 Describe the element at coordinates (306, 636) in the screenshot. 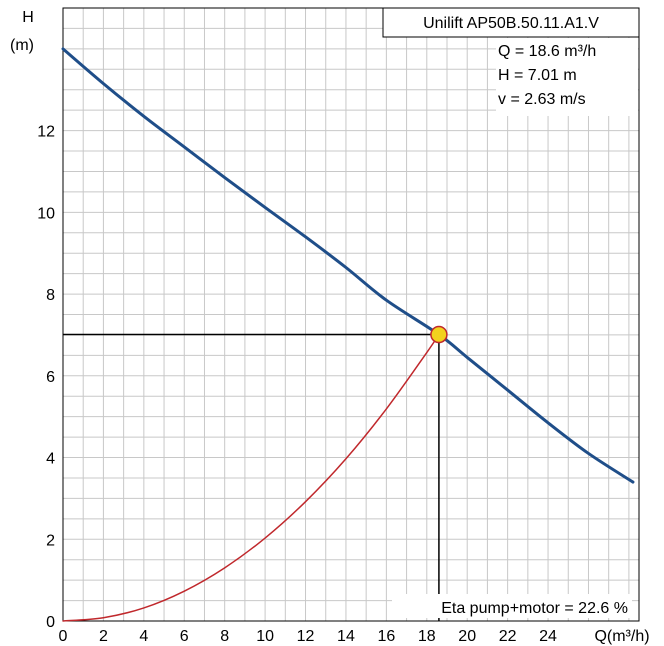

I see `x-tick-label: 12` at that location.